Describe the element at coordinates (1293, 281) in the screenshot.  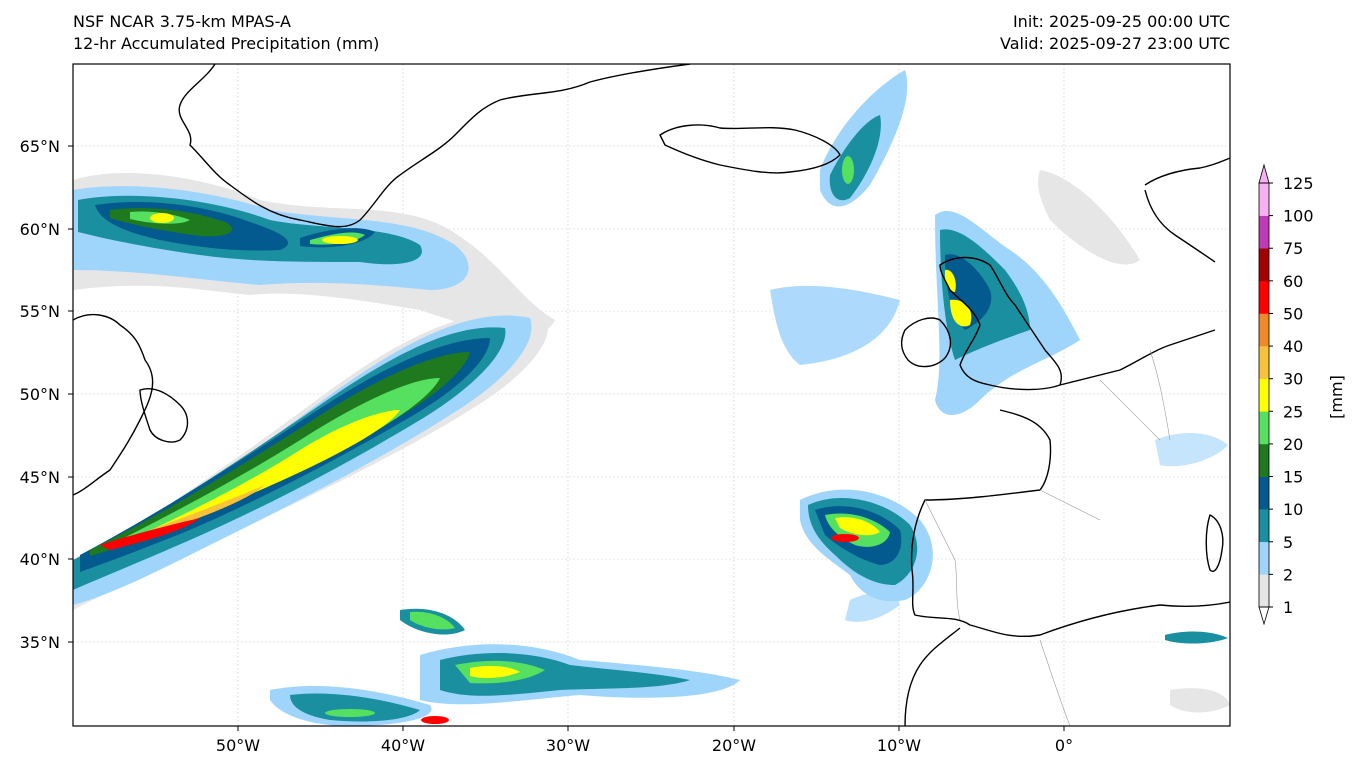
I see `colorbar-tick-label: 60` at that location.